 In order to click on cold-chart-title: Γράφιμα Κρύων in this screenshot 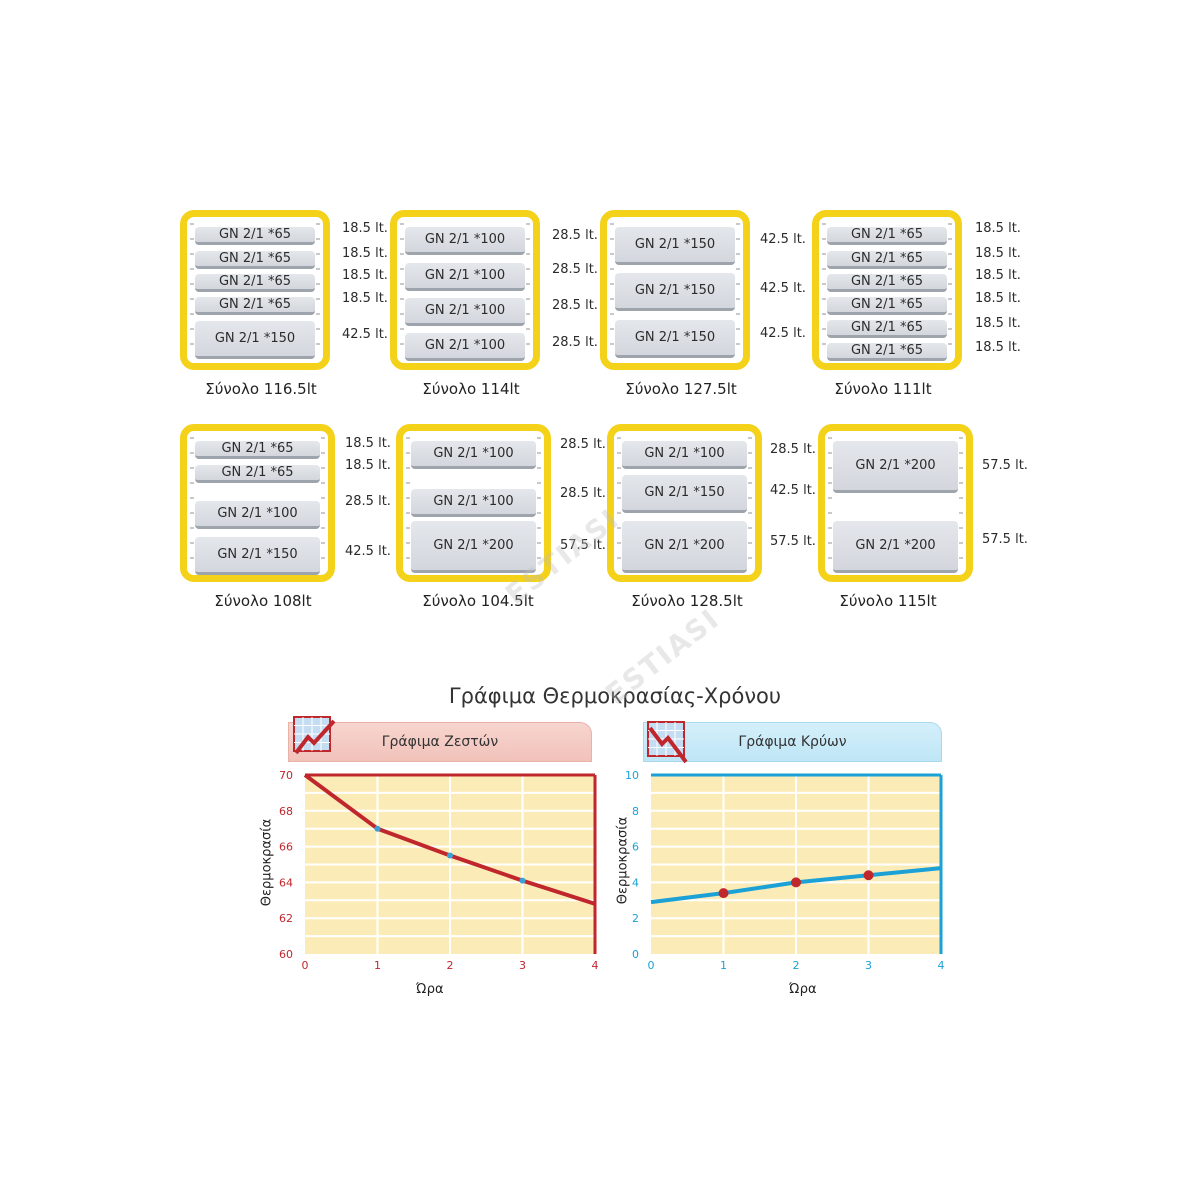, I will do `click(792, 742)`.